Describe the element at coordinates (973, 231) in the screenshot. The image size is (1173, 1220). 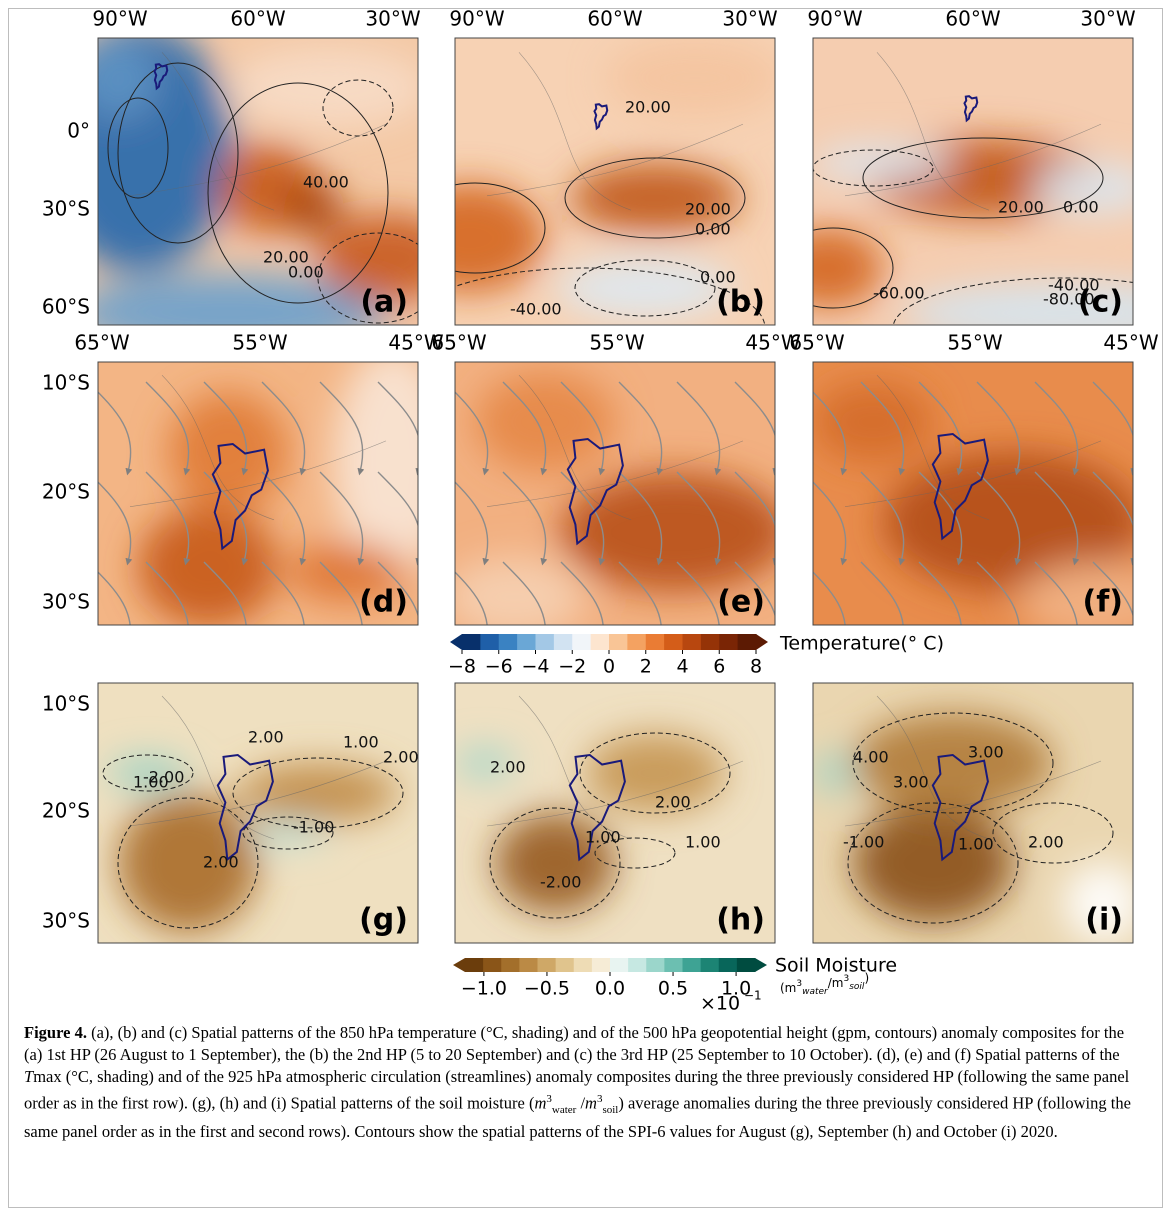
I see `shading` at that location.